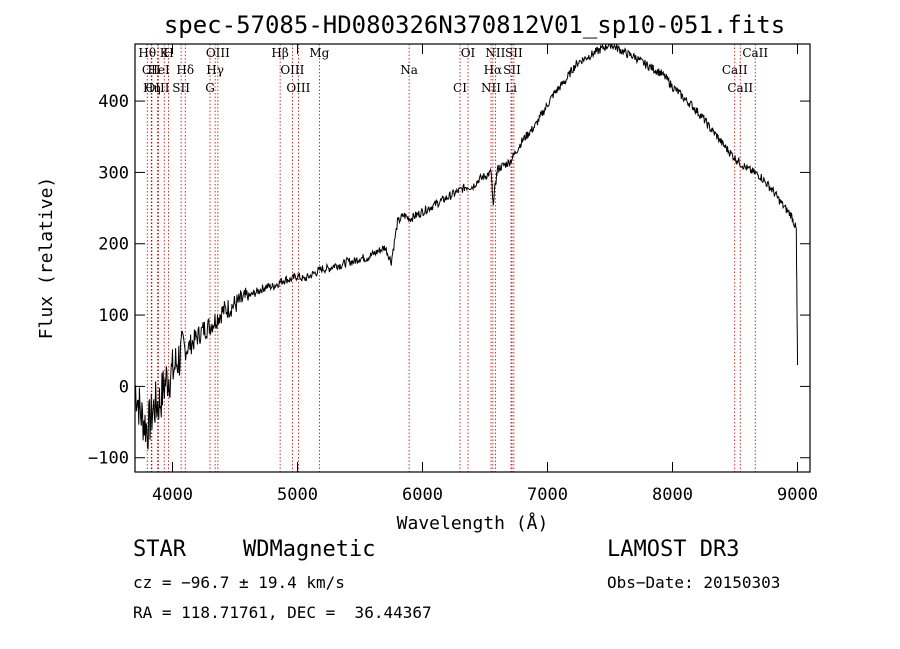  Describe the element at coordinates (468, 53) in the screenshot. I see `line-label: OI` at that location.